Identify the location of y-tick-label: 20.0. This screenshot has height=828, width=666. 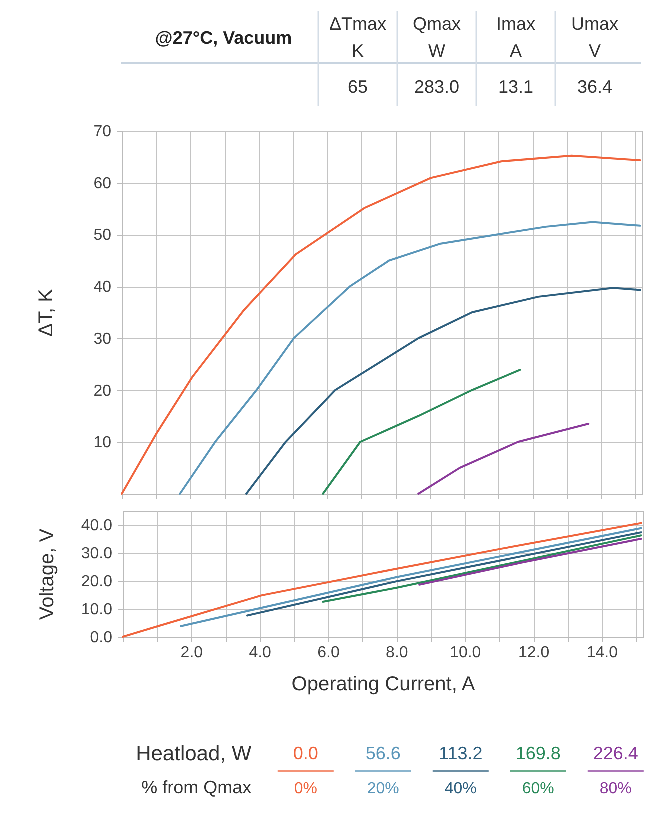
(97, 582).